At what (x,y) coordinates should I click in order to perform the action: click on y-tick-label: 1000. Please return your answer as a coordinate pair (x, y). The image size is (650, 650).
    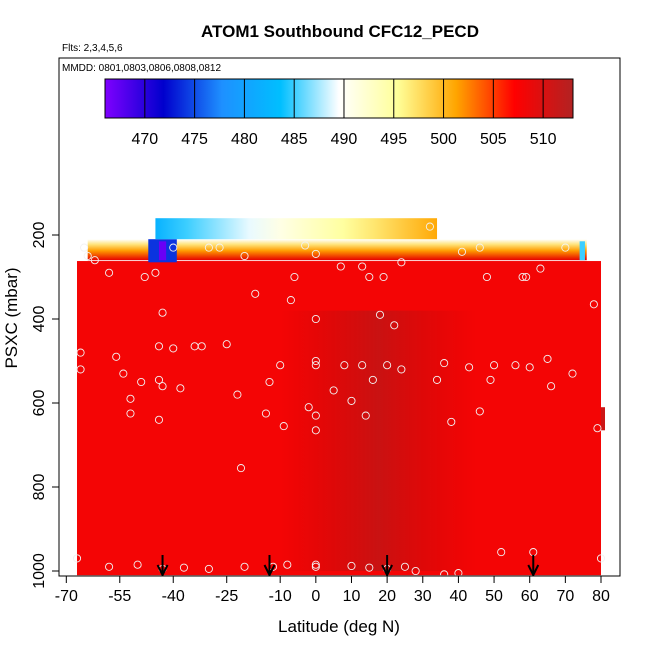
    Looking at the image, I should click on (39, 571).